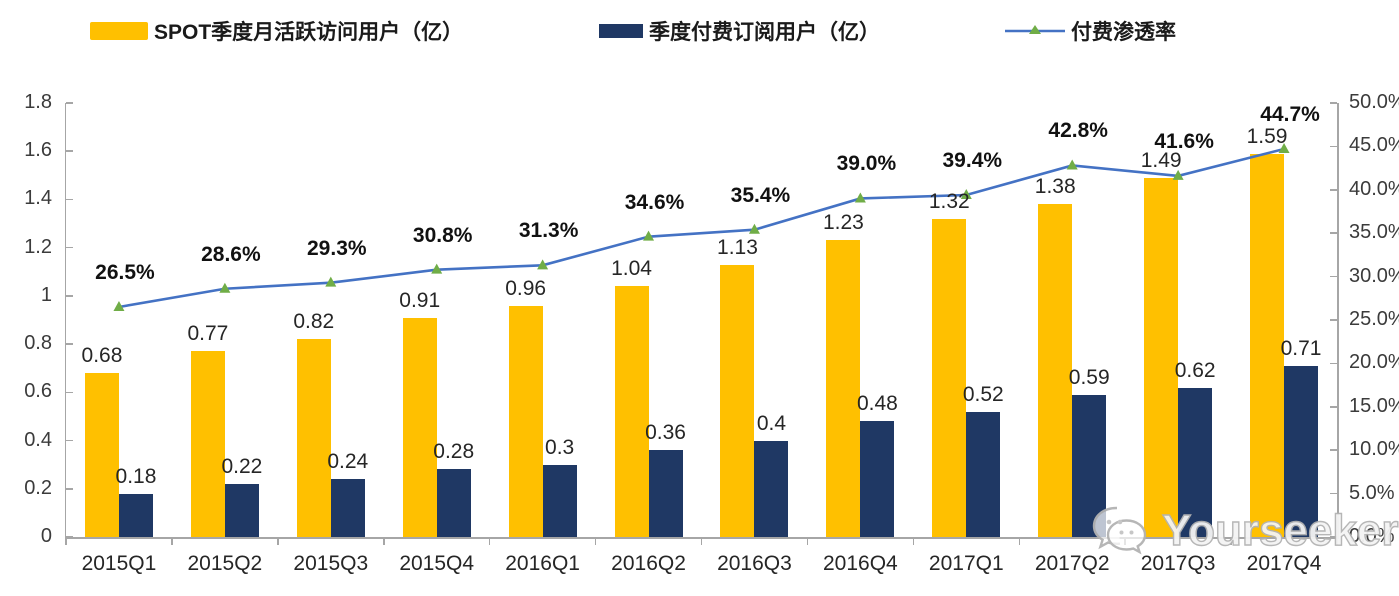 The image size is (1399, 596). I want to click on x-axis-category-label: 2016Q4, so click(860, 563).